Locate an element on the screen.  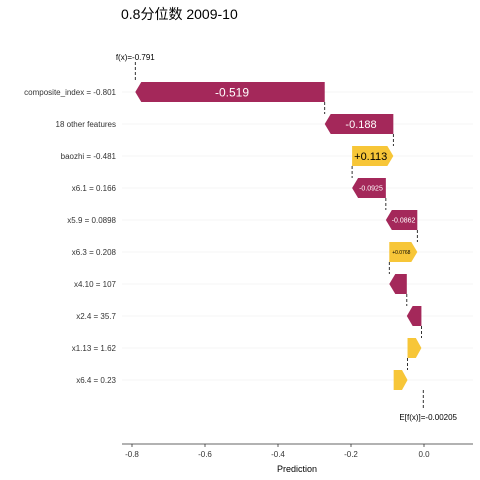
x-tick-label: -0.2 is located at coordinates (351, 454).